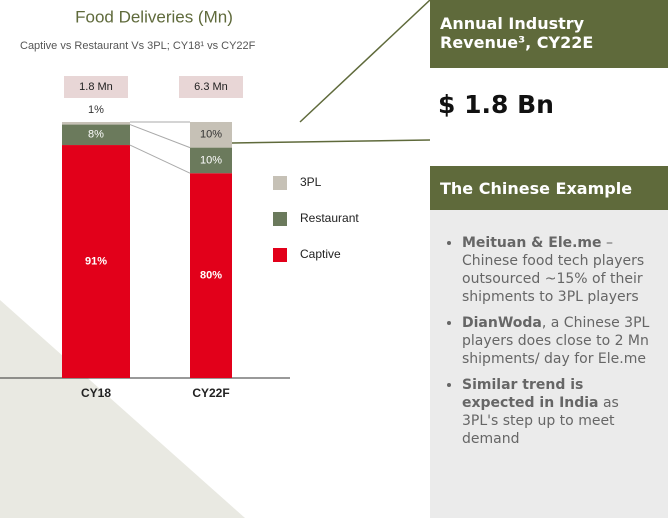  I want to click on total-label: 6.3 Mn, so click(211, 87).